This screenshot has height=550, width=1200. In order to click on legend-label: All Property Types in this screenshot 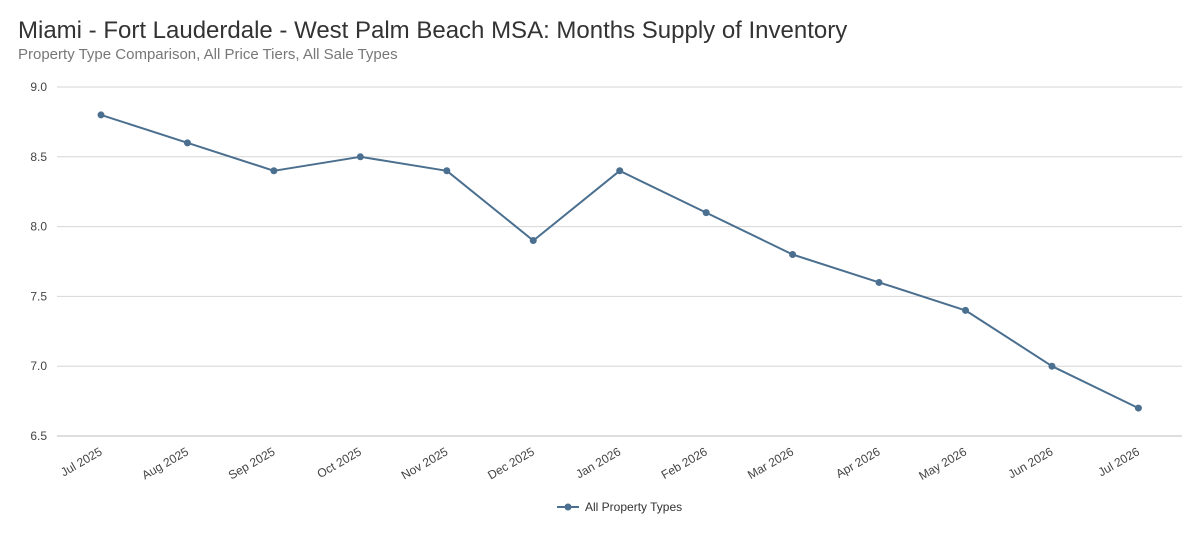, I will do `click(633, 507)`.